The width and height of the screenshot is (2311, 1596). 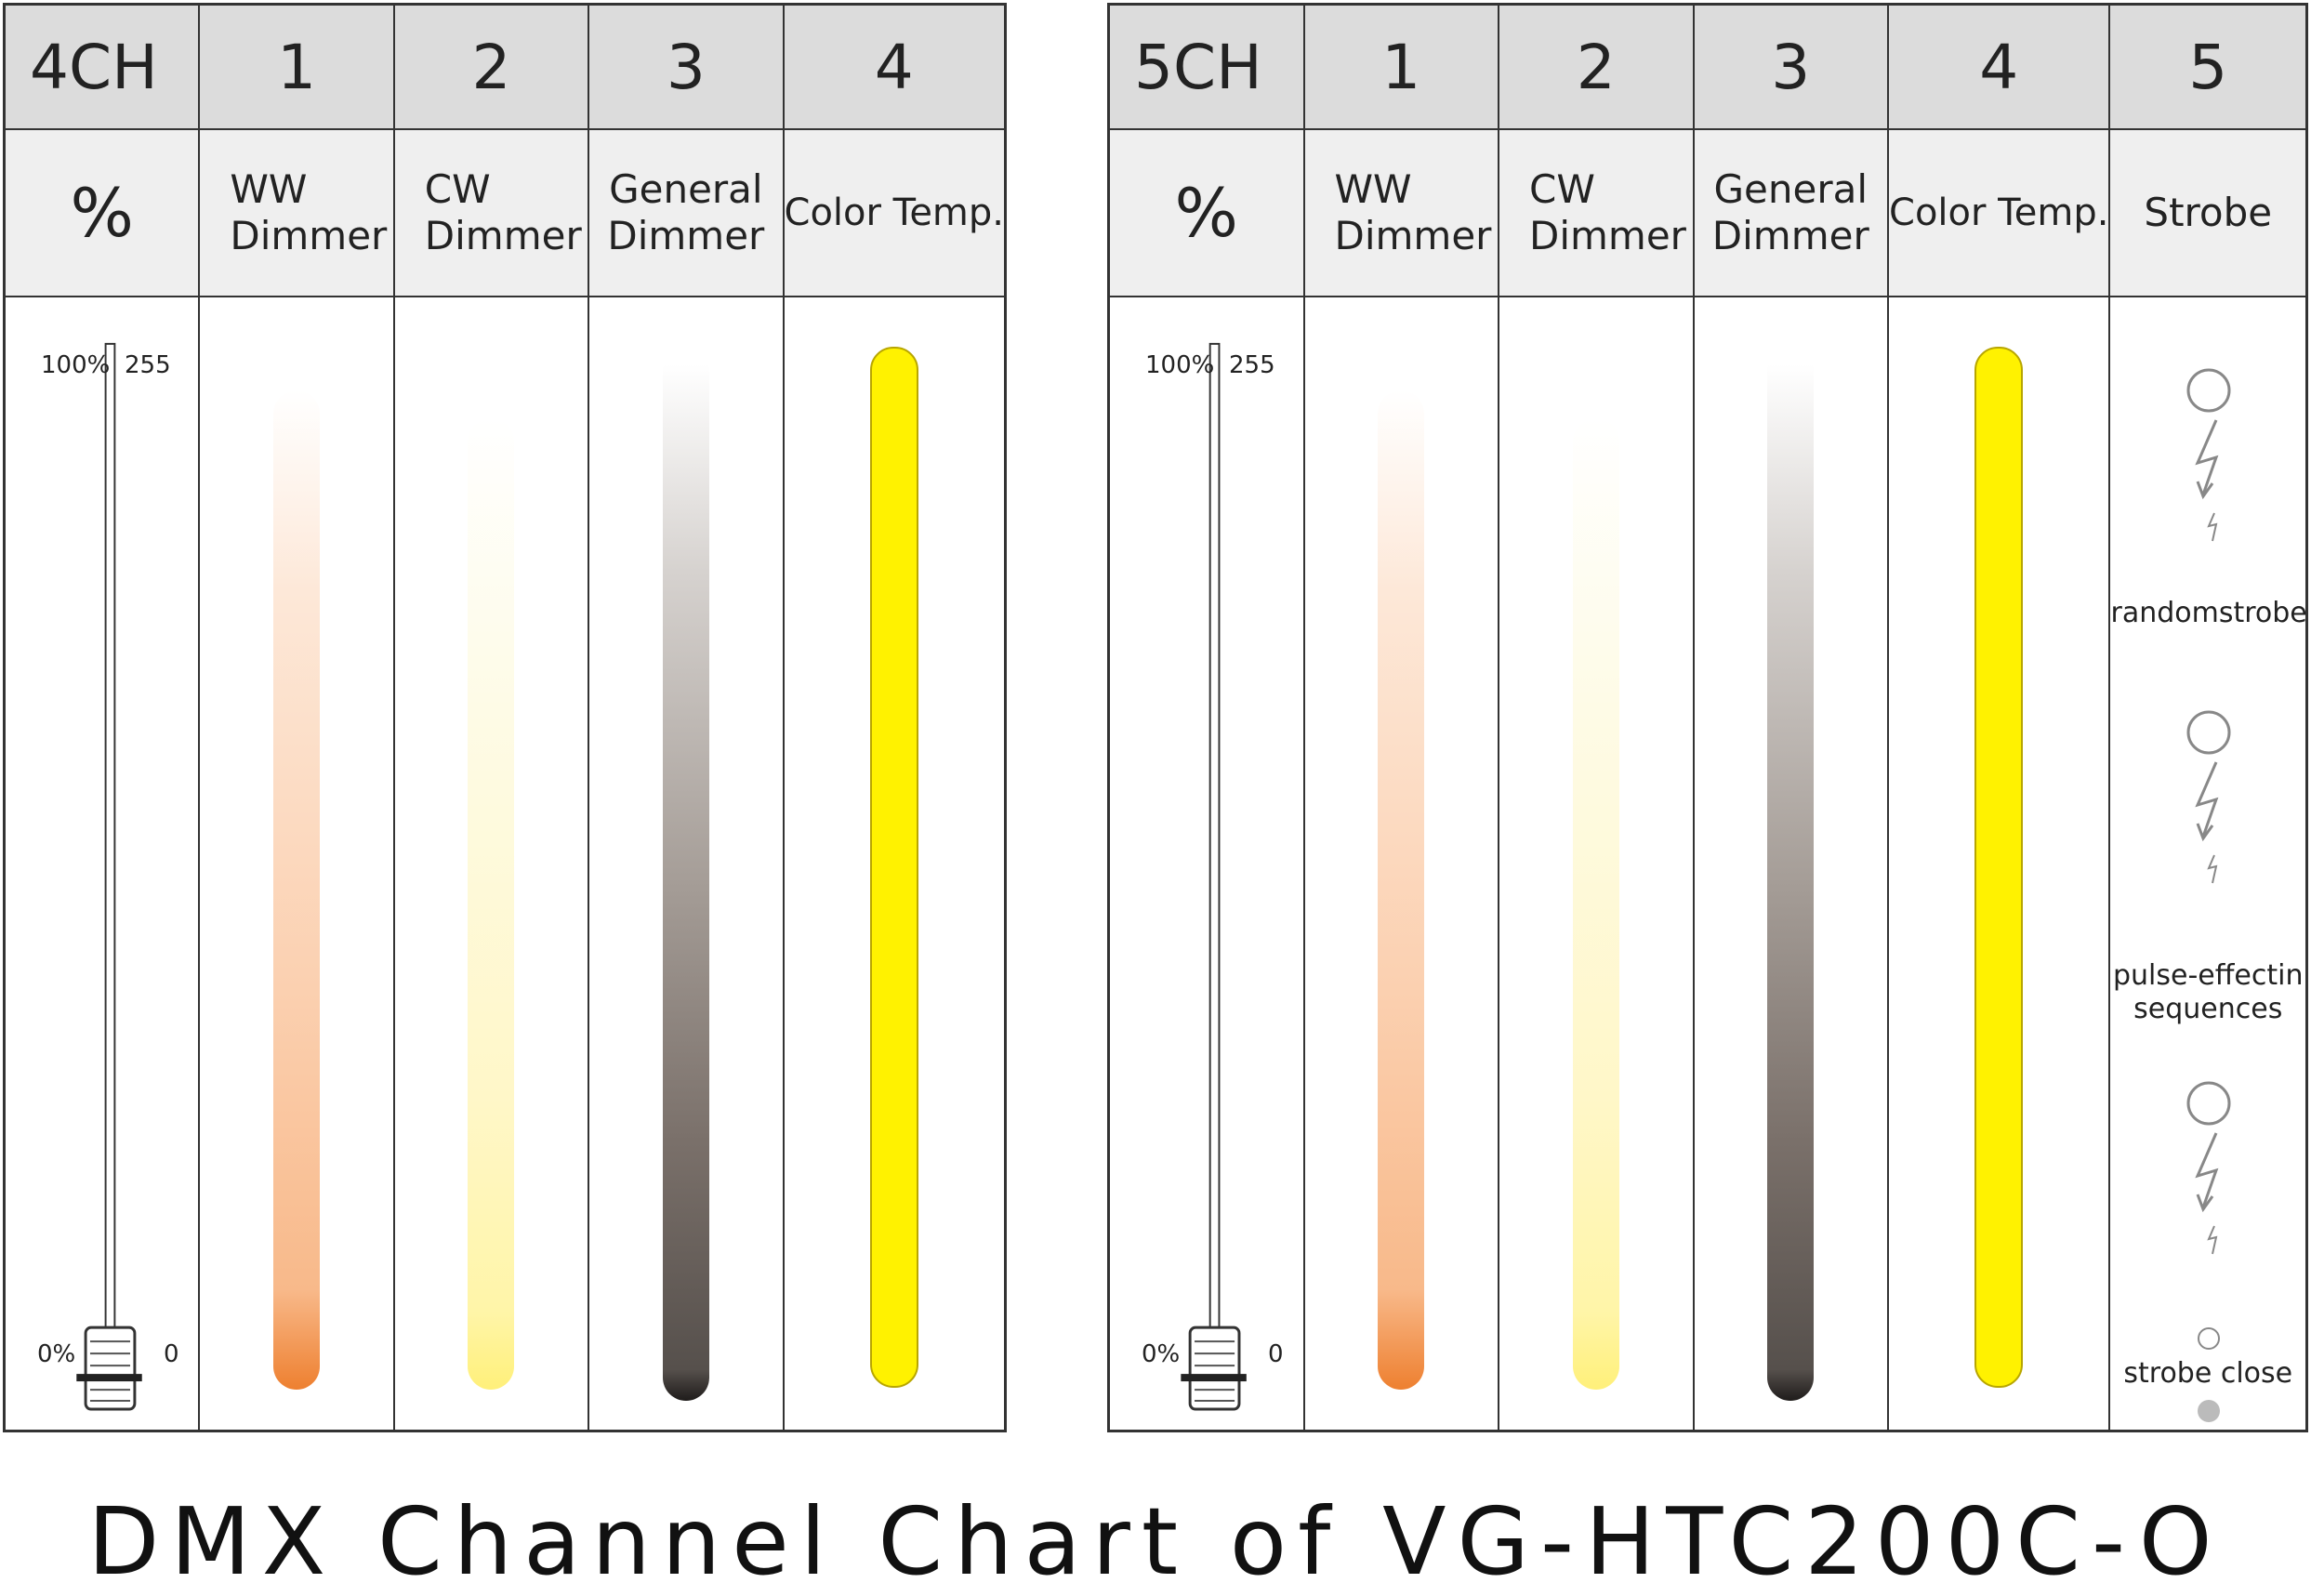 I want to click on strobe-icon-random, so click(x=2208, y=455).